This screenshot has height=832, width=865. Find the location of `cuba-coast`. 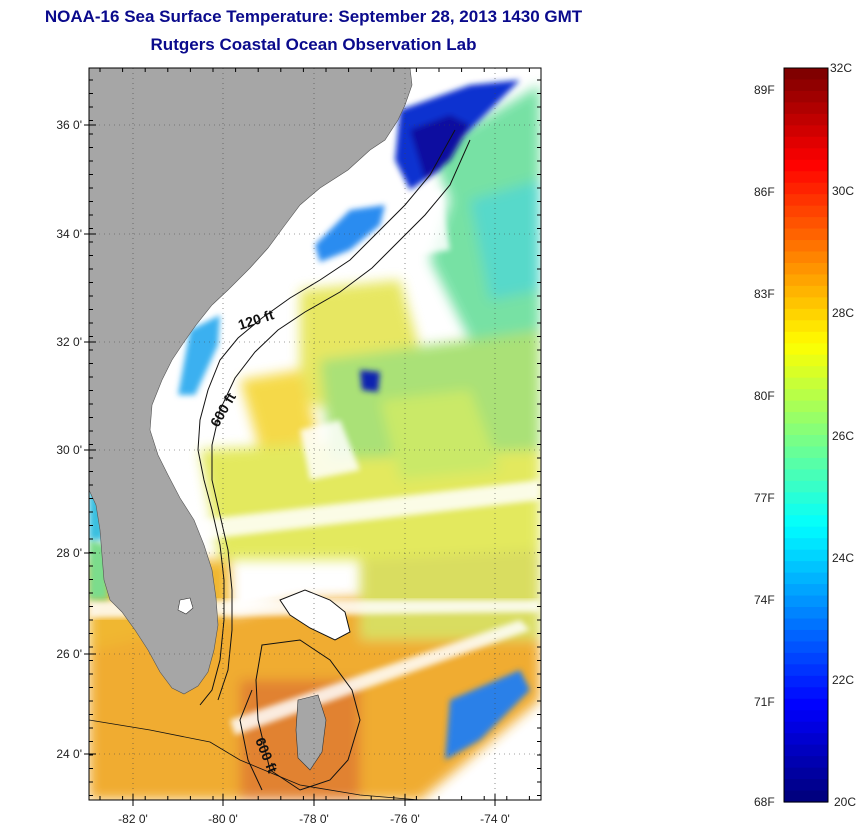

cuba-coast is located at coordinates (255, 759).